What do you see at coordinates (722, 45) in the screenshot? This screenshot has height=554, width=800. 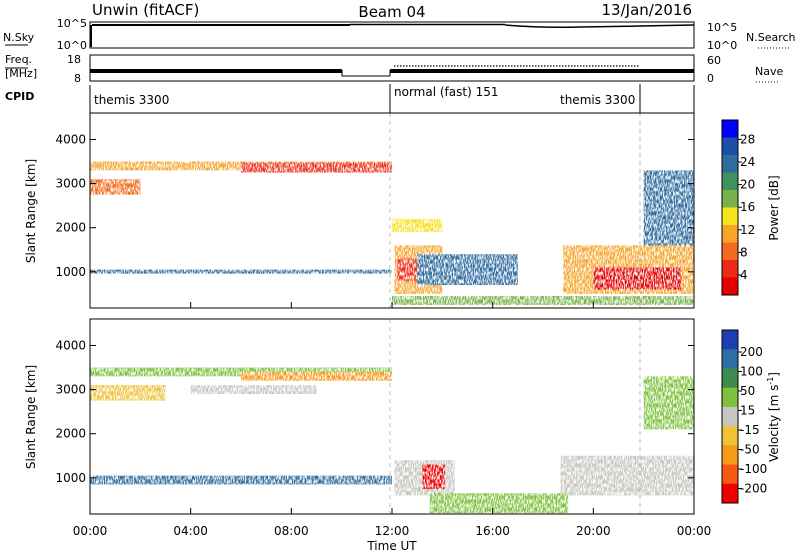 I see `nsearch-tick-bottom: 10^0` at bounding box center [722, 45].